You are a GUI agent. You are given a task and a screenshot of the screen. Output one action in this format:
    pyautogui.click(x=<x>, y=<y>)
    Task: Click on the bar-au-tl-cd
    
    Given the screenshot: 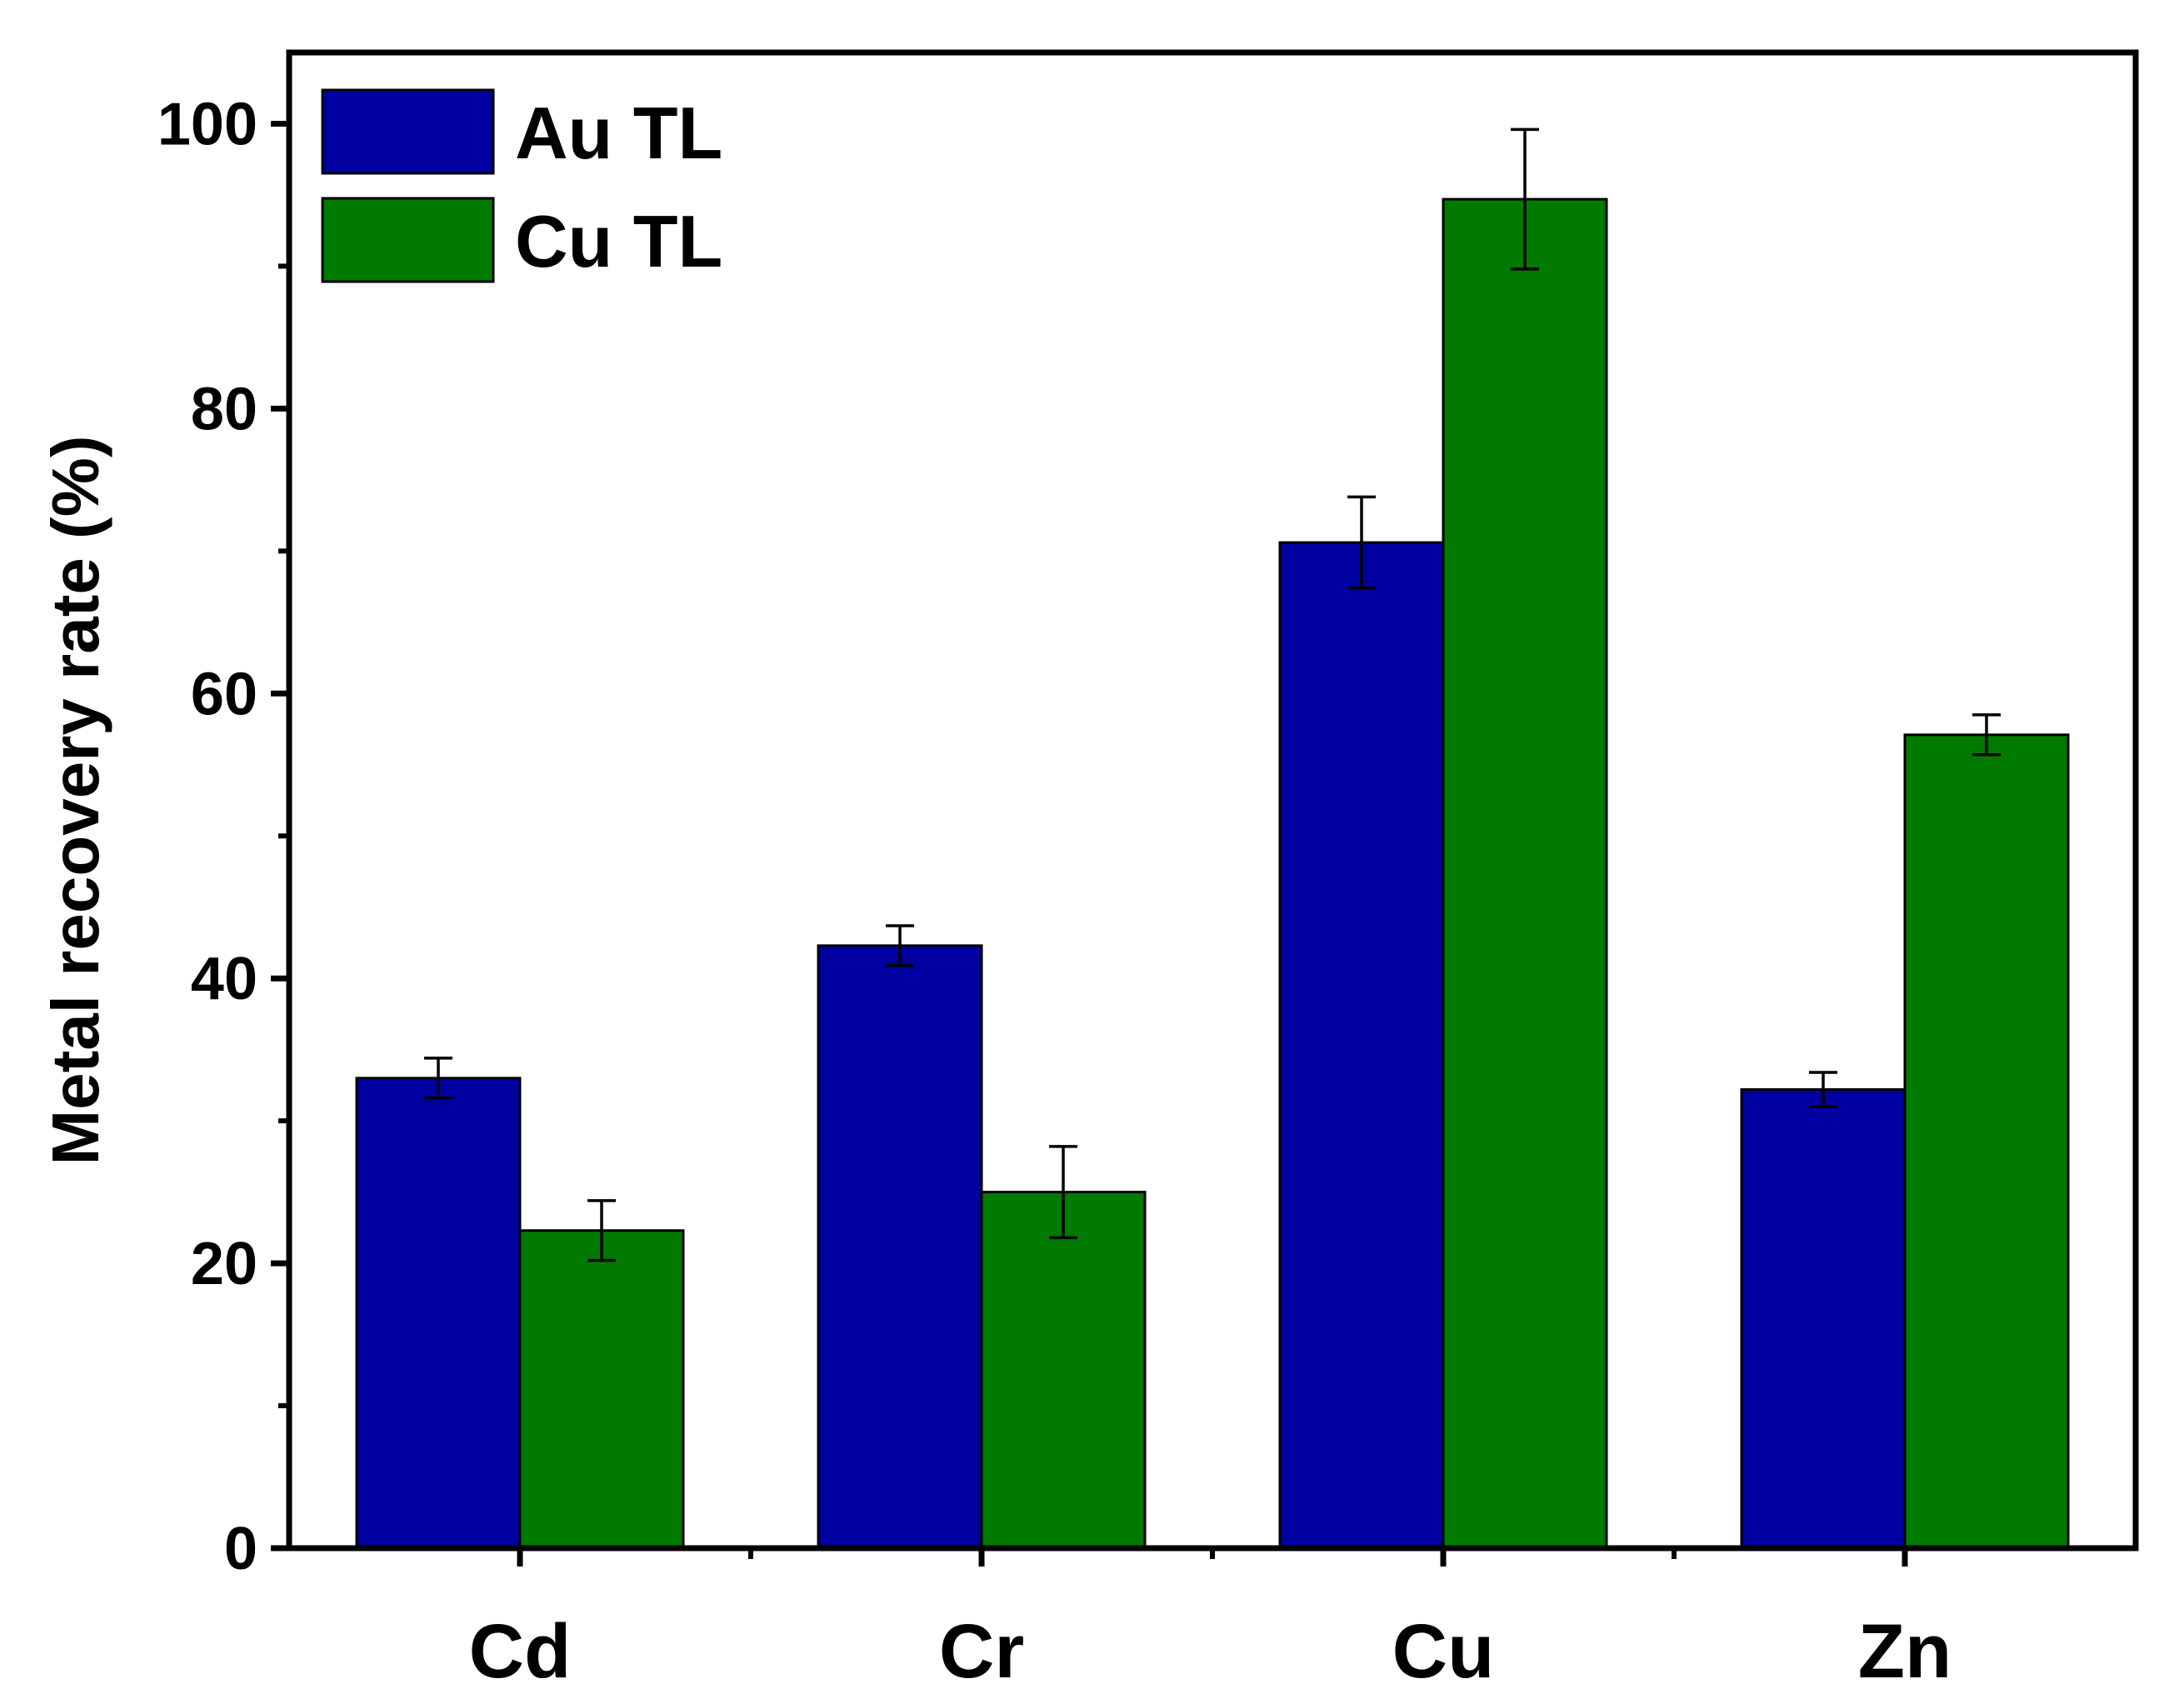 What is the action you would take?
    pyautogui.click(x=439, y=1313)
    